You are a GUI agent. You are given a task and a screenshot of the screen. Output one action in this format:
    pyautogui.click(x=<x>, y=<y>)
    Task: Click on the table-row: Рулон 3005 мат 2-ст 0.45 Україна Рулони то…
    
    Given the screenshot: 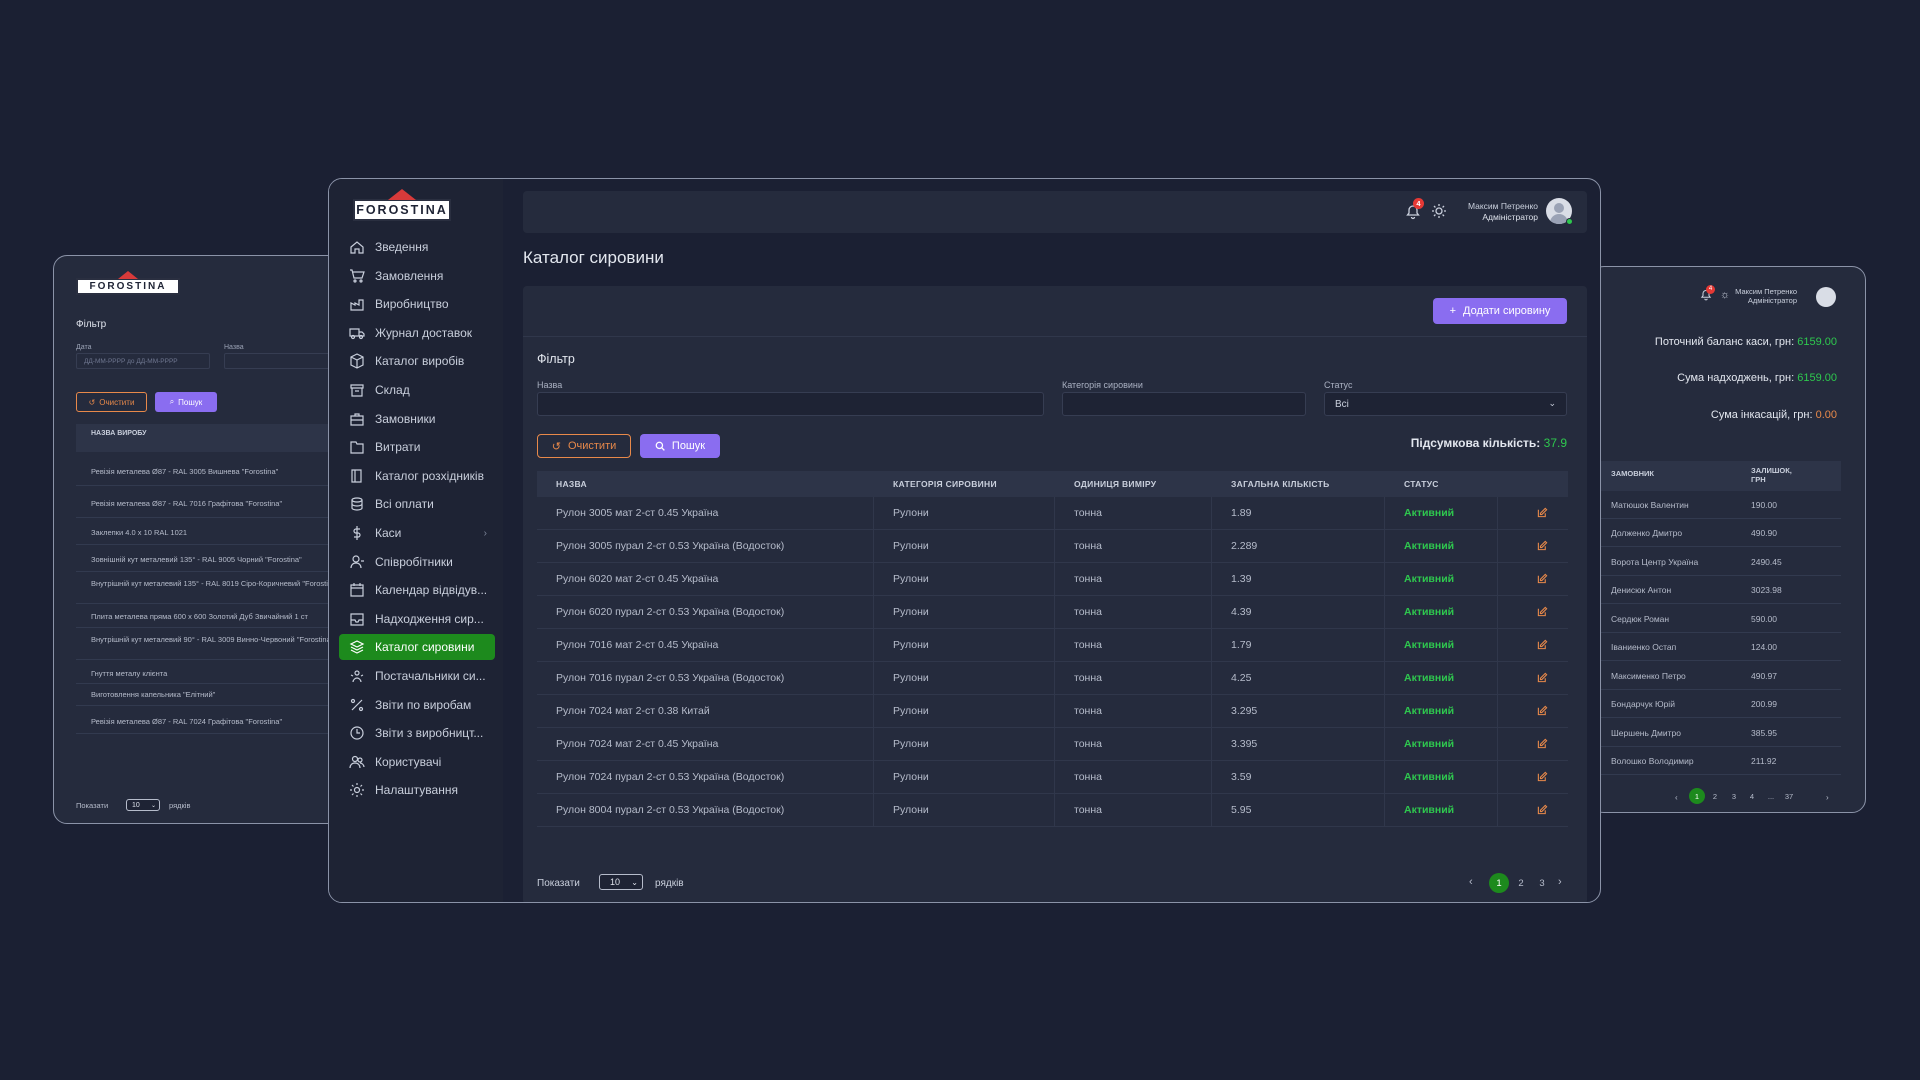 What is the action you would take?
    pyautogui.click(x=1052, y=513)
    